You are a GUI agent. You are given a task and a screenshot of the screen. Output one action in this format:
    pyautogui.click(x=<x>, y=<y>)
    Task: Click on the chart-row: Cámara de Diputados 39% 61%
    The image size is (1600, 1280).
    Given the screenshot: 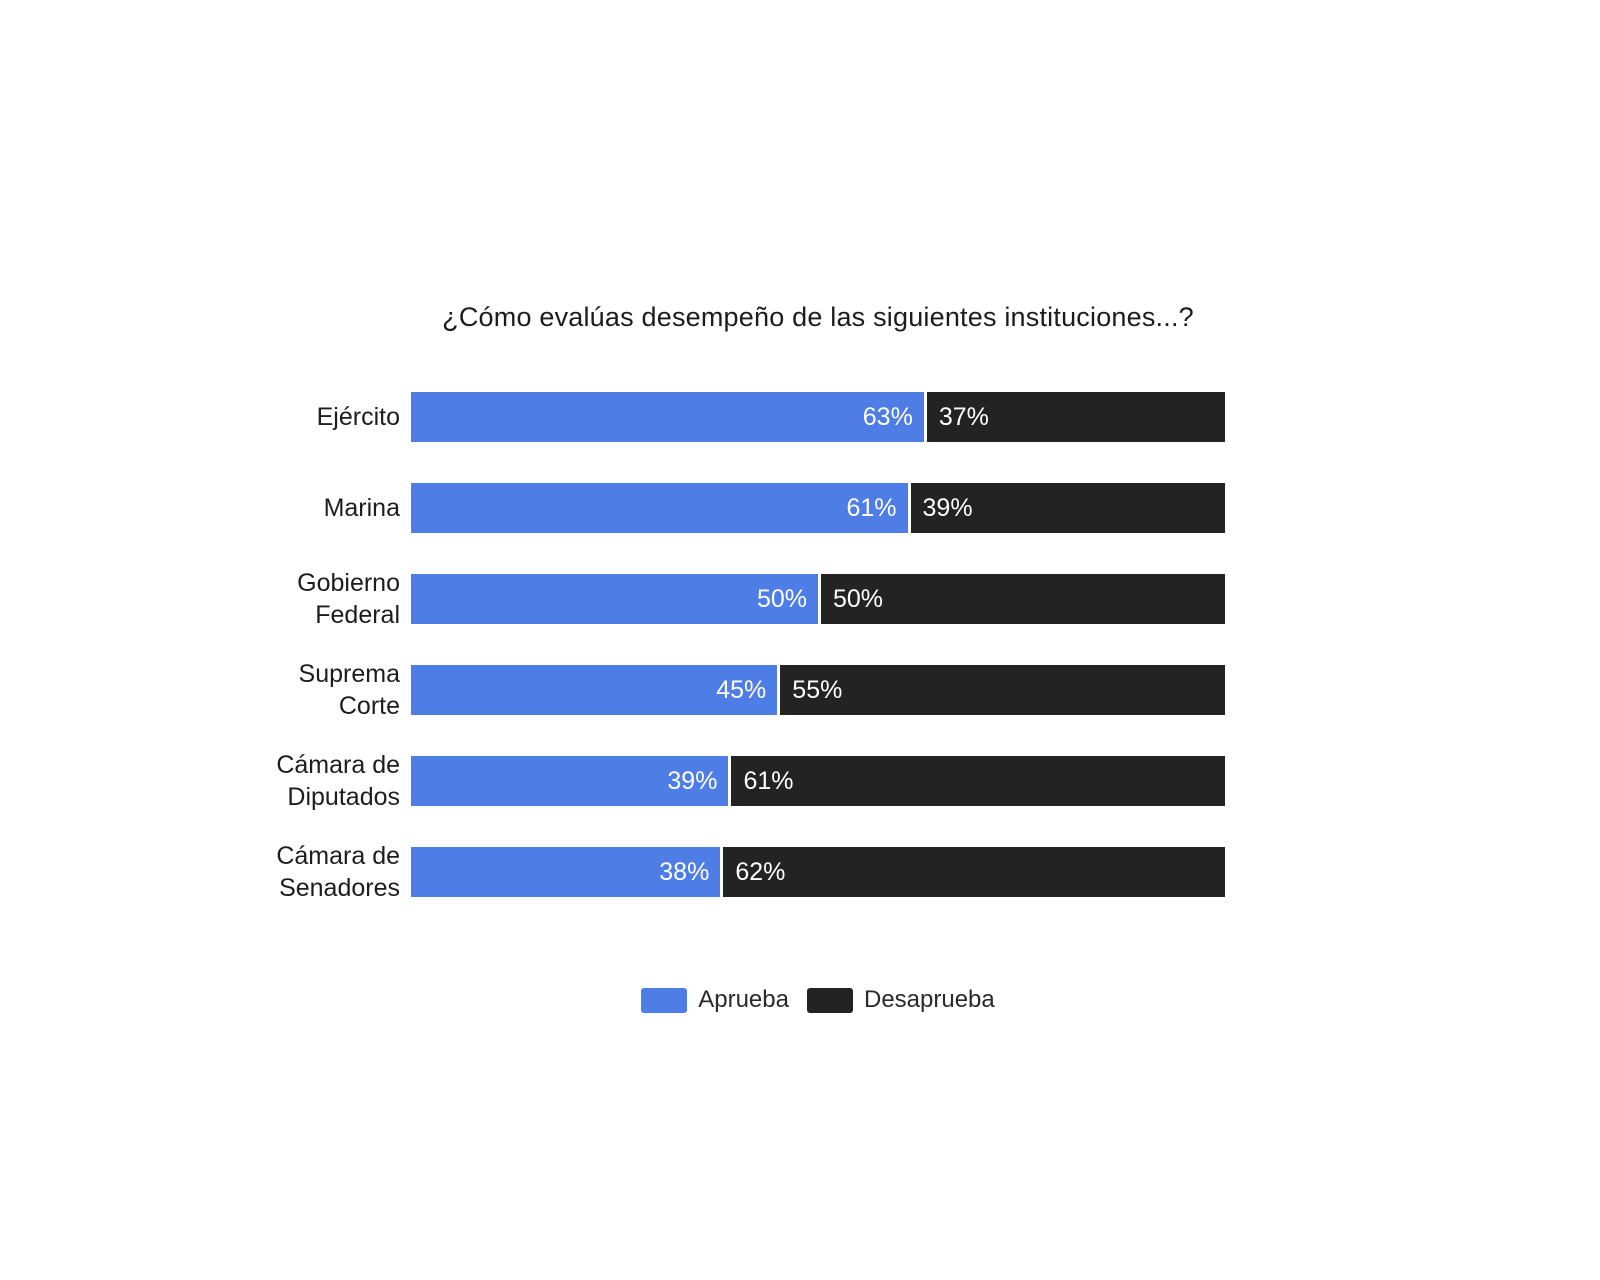 What is the action you would take?
    pyautogui.click(x=742, y=781)
    